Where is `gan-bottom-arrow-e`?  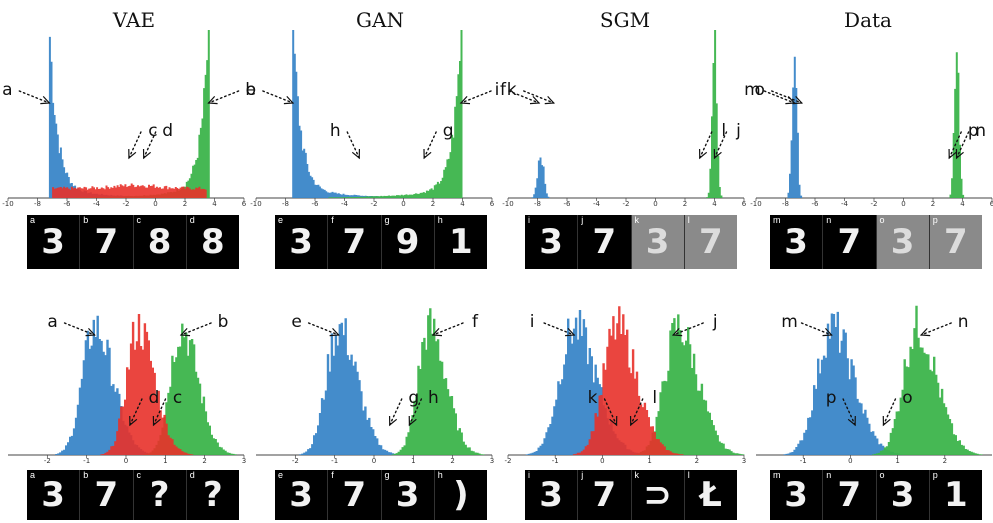
gan-bottom-arrow-e is located at coordinates (323, 329).